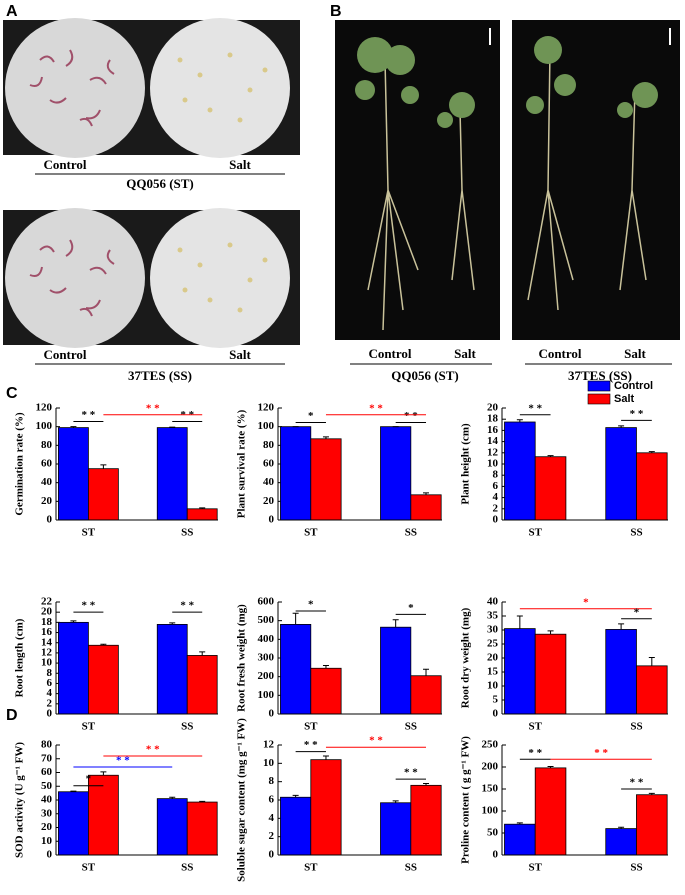 This screenshot has height=895, width=685. Describe the element at coordinates (266, 602) in the screenshot. I see `y-tick-label: 600` at that location.